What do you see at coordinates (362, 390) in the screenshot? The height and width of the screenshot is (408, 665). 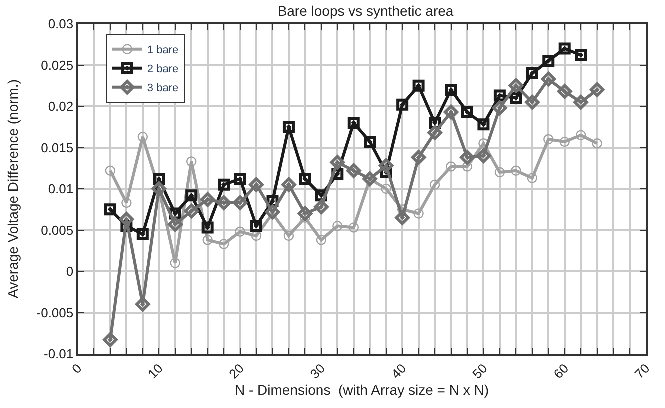 I see `x-axis-title: N - Dimensions (with Array size = N x N)` at bounding box center [362, 390].